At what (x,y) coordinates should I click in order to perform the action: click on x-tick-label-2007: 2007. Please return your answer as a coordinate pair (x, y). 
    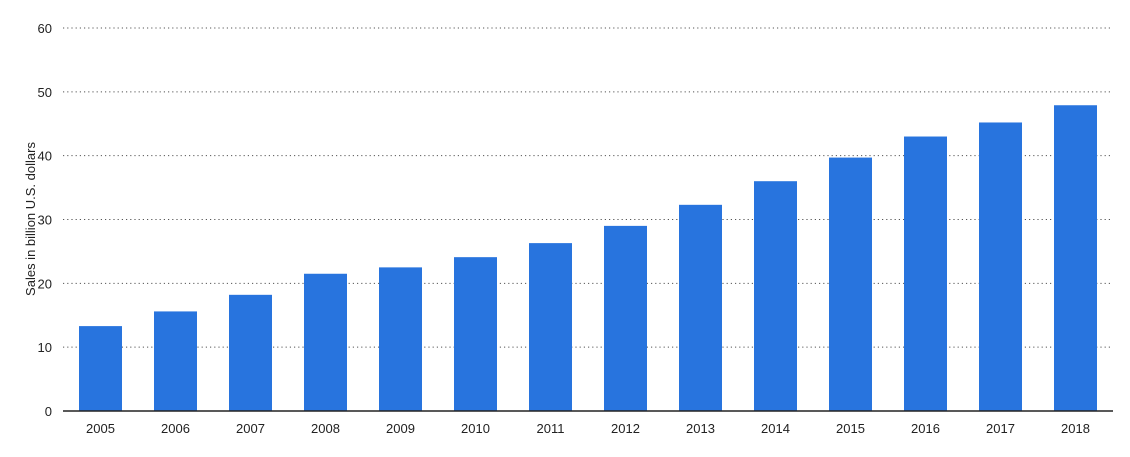
    Looking at the image, I should click on (250, 428).